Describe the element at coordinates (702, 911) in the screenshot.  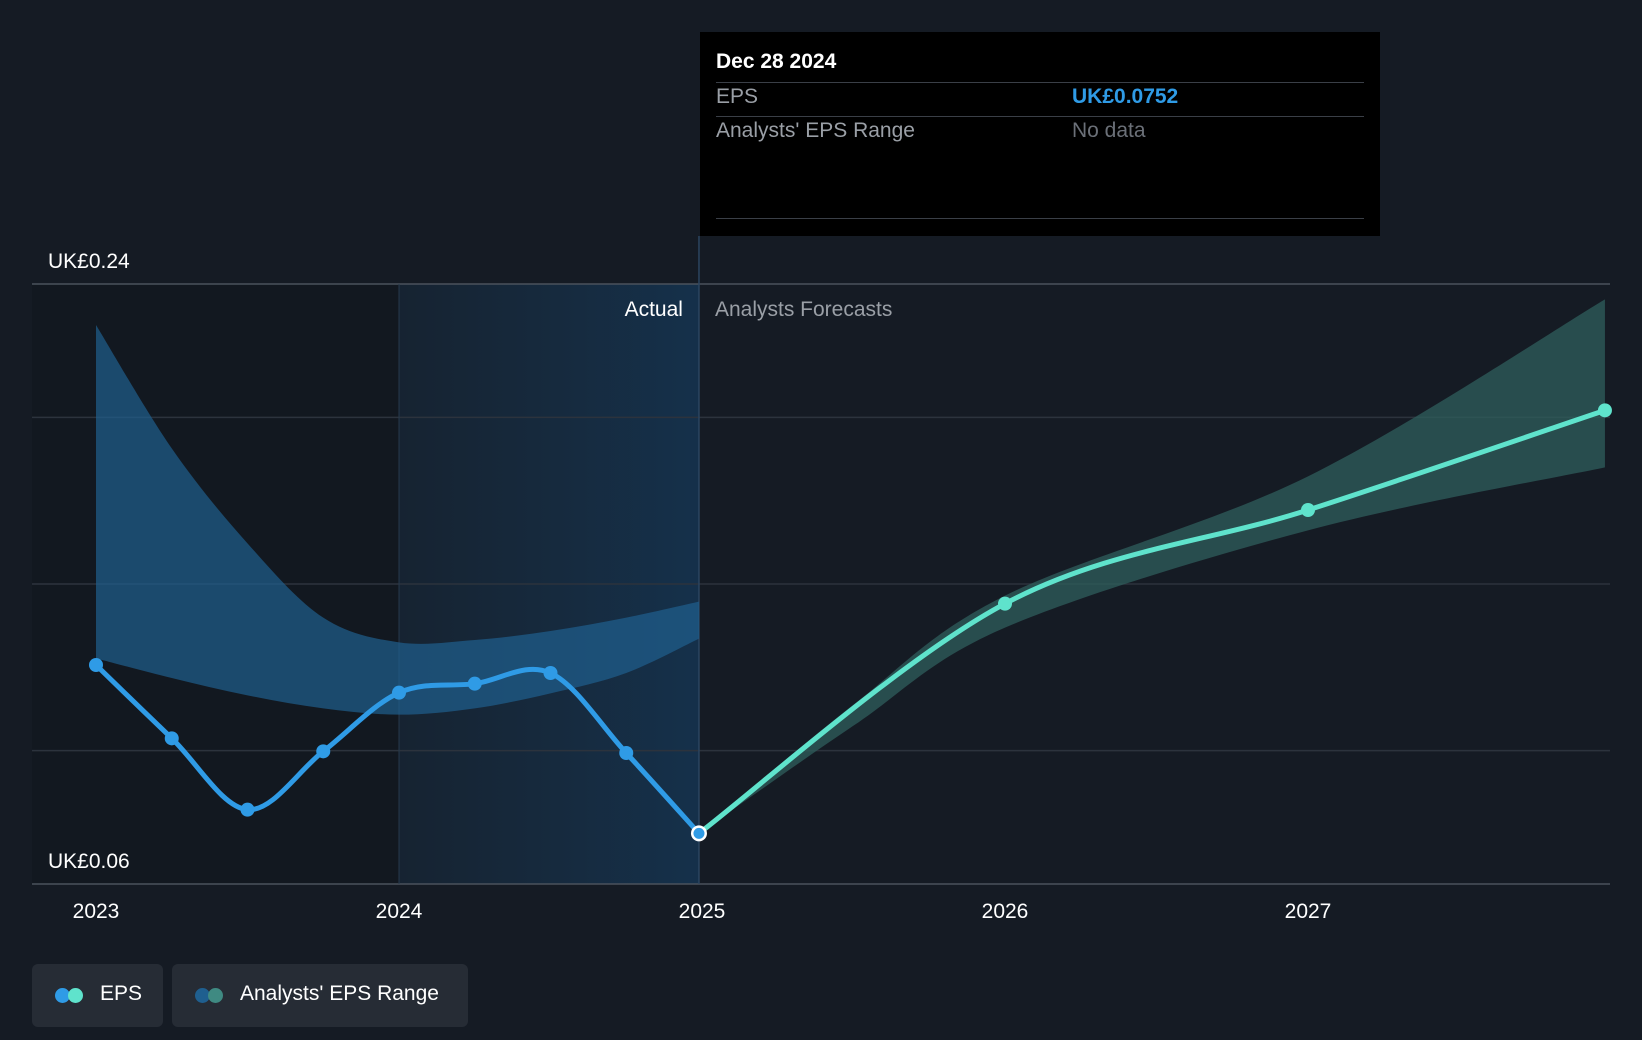
I see `x-tick-label: 2025` at that location.